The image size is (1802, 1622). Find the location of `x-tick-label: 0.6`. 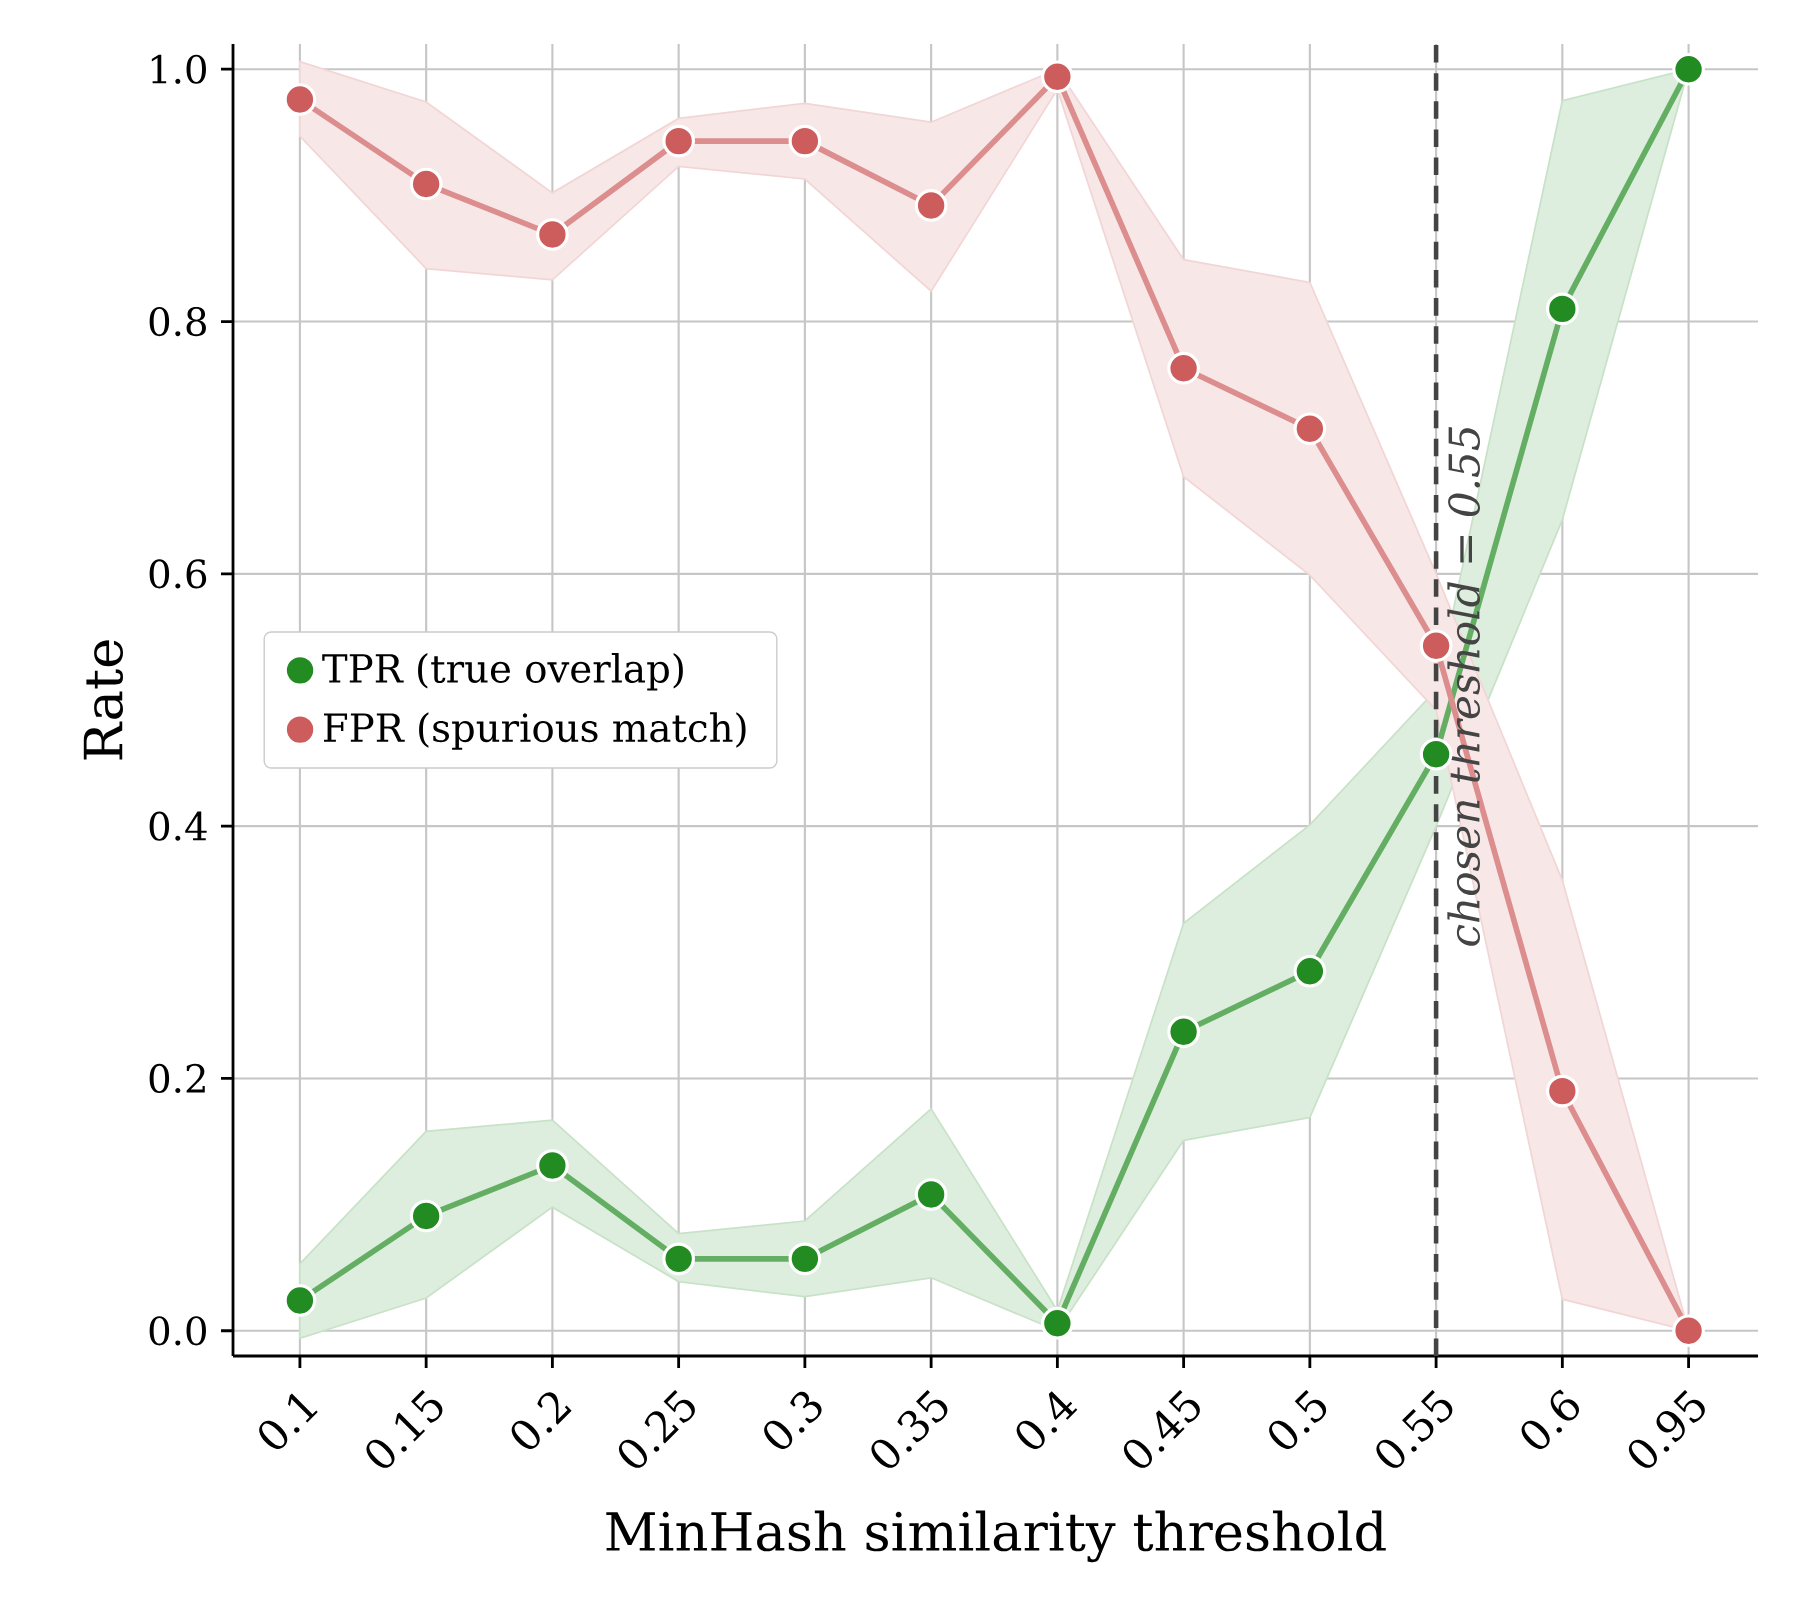

x-tick-label: 0.6 is located at coordinates (1550, 1419).